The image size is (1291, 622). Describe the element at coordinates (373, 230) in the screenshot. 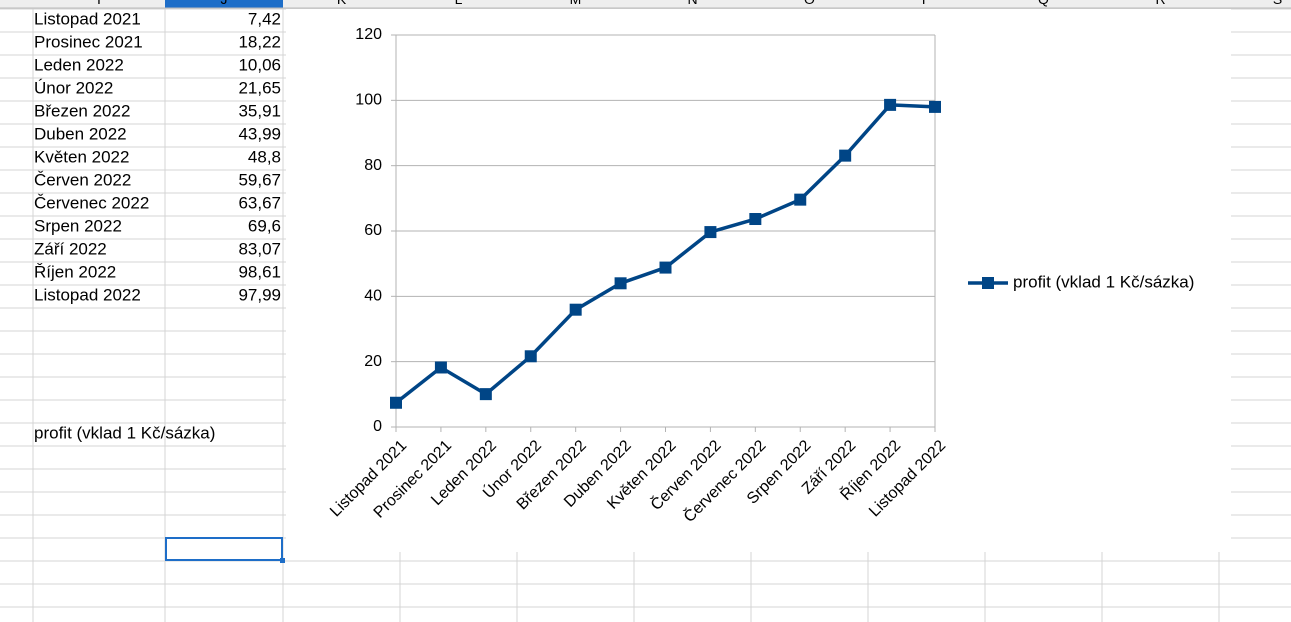

I see `y-tick-label: 60` at that location.